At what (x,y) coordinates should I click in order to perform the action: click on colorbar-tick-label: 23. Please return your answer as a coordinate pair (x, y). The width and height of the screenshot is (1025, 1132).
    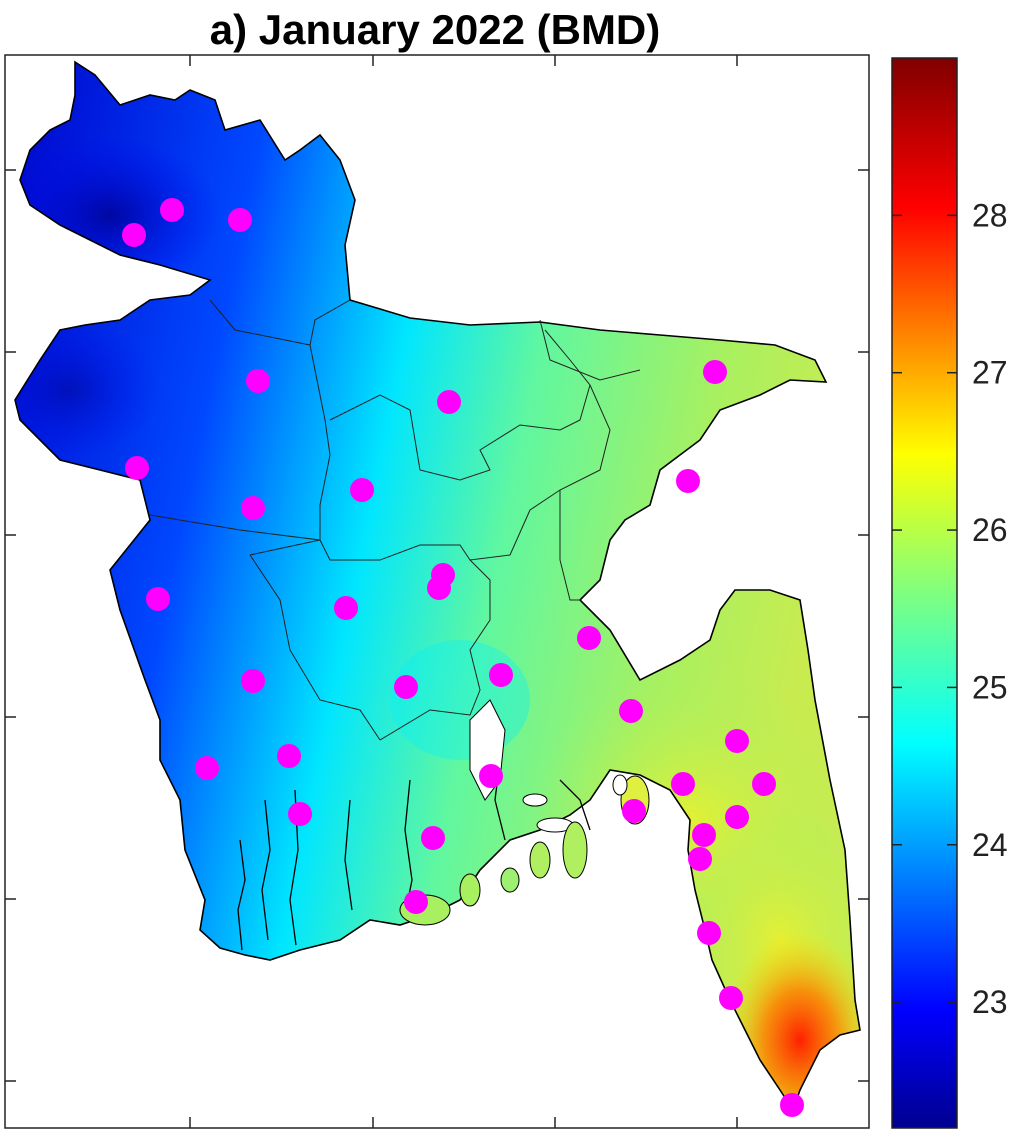
    Looking at the image, I should click on (990, 1002).